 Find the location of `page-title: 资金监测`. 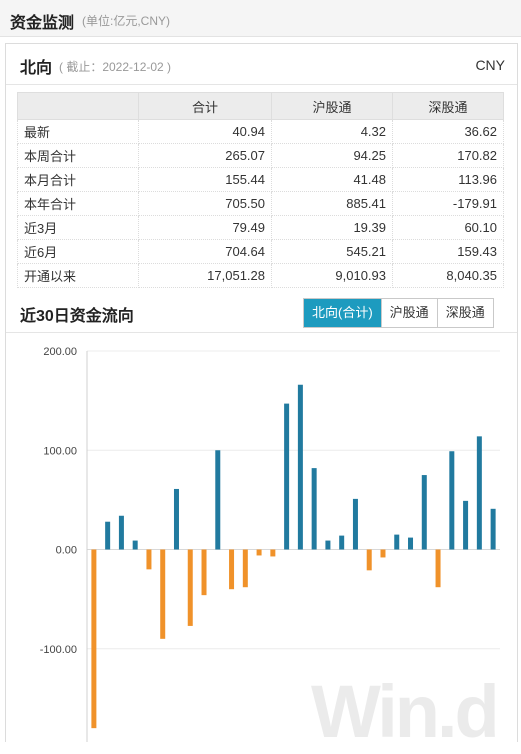

page-title: 资金监测 is located at coordinates (42, 23).